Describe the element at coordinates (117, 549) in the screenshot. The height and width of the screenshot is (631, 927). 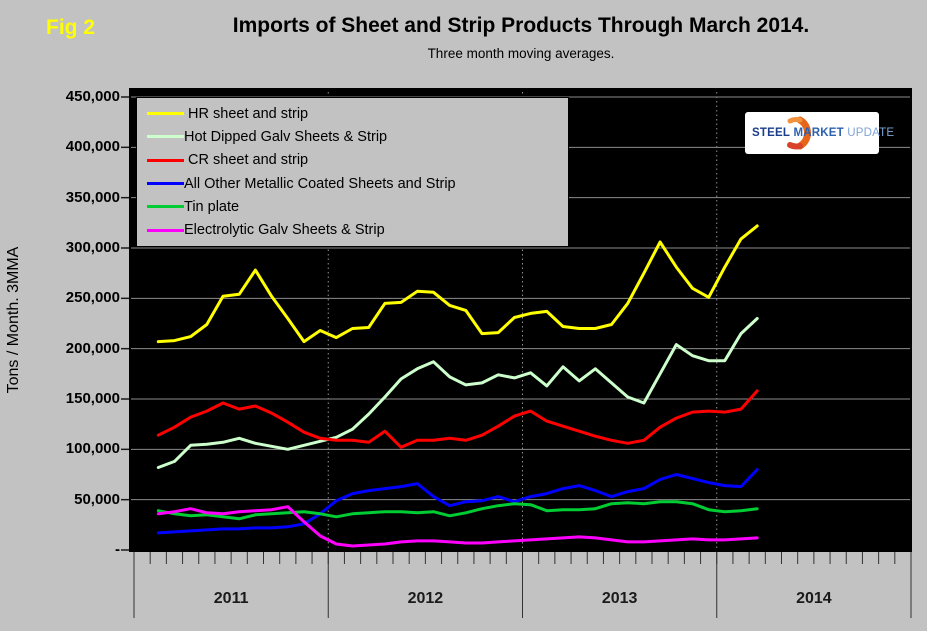
I see `y-tick-label--: -` at that location.